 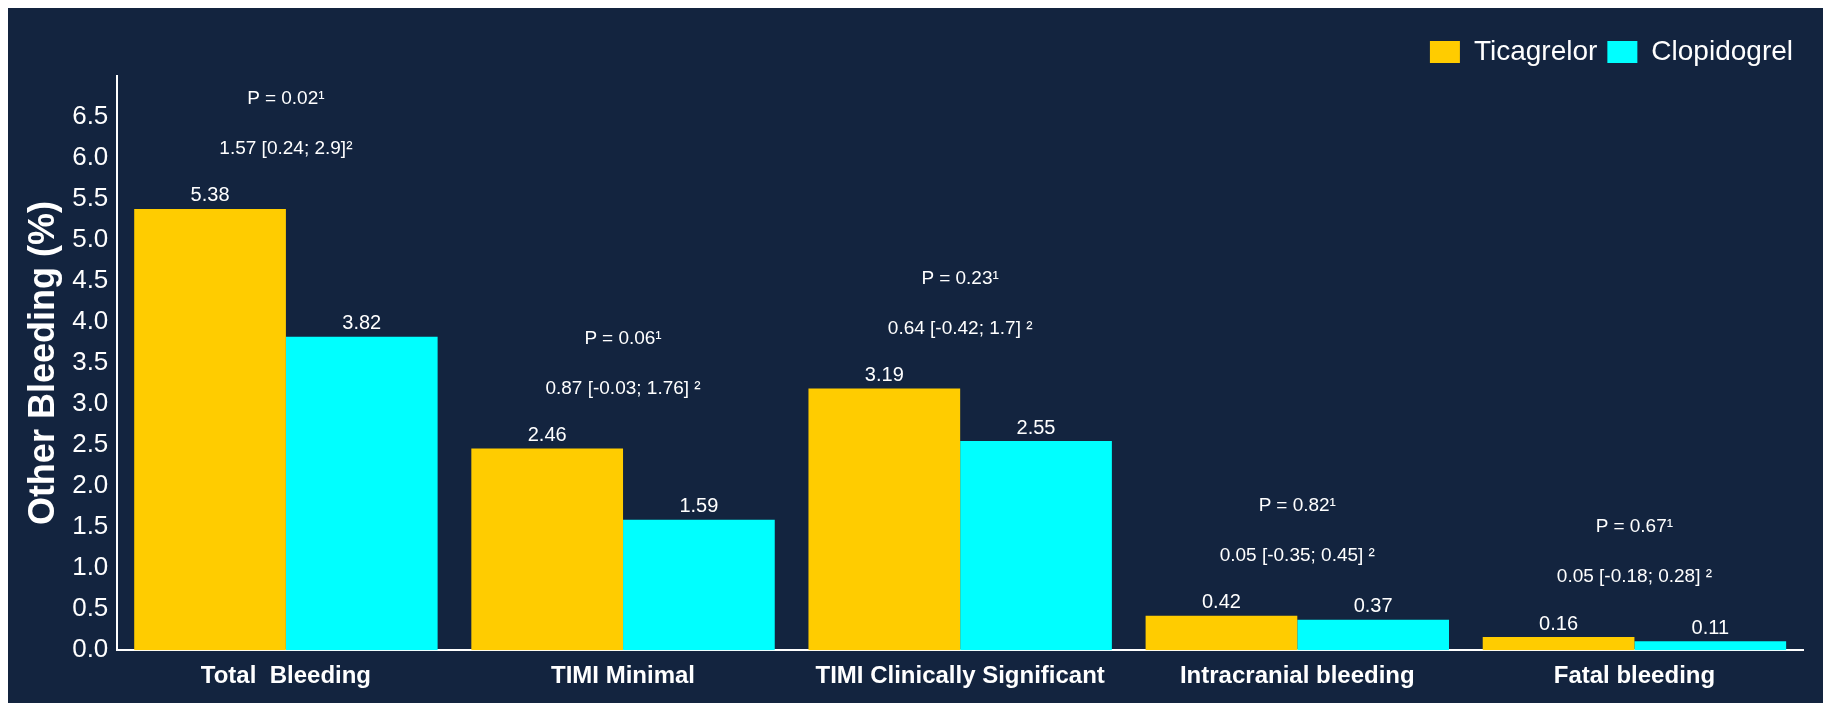 What do you see at coordinates (1535, 50) in the screenshot?
I see `legend-label: Ticagrelor` at bounding box center [1535, 50].